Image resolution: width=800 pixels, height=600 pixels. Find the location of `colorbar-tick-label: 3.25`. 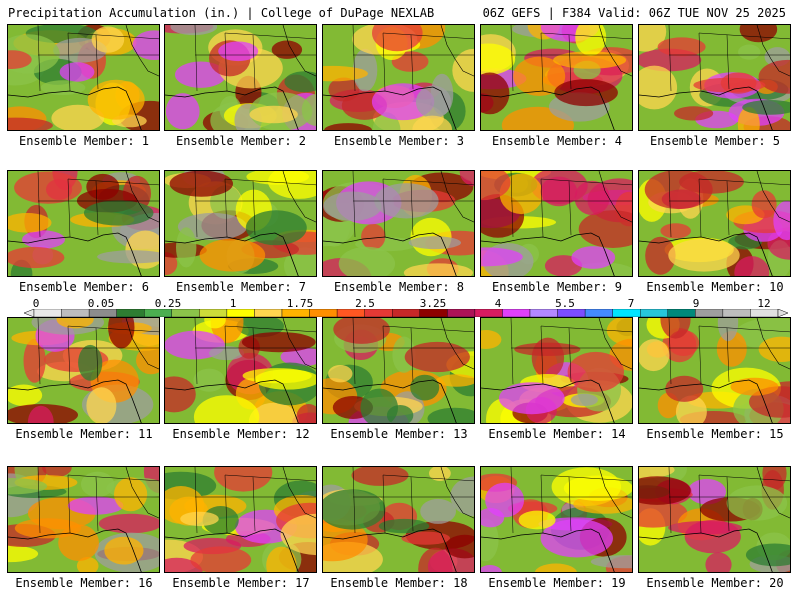

colorbar-tick-label: 3.25 is located at coordinates (433, 303).